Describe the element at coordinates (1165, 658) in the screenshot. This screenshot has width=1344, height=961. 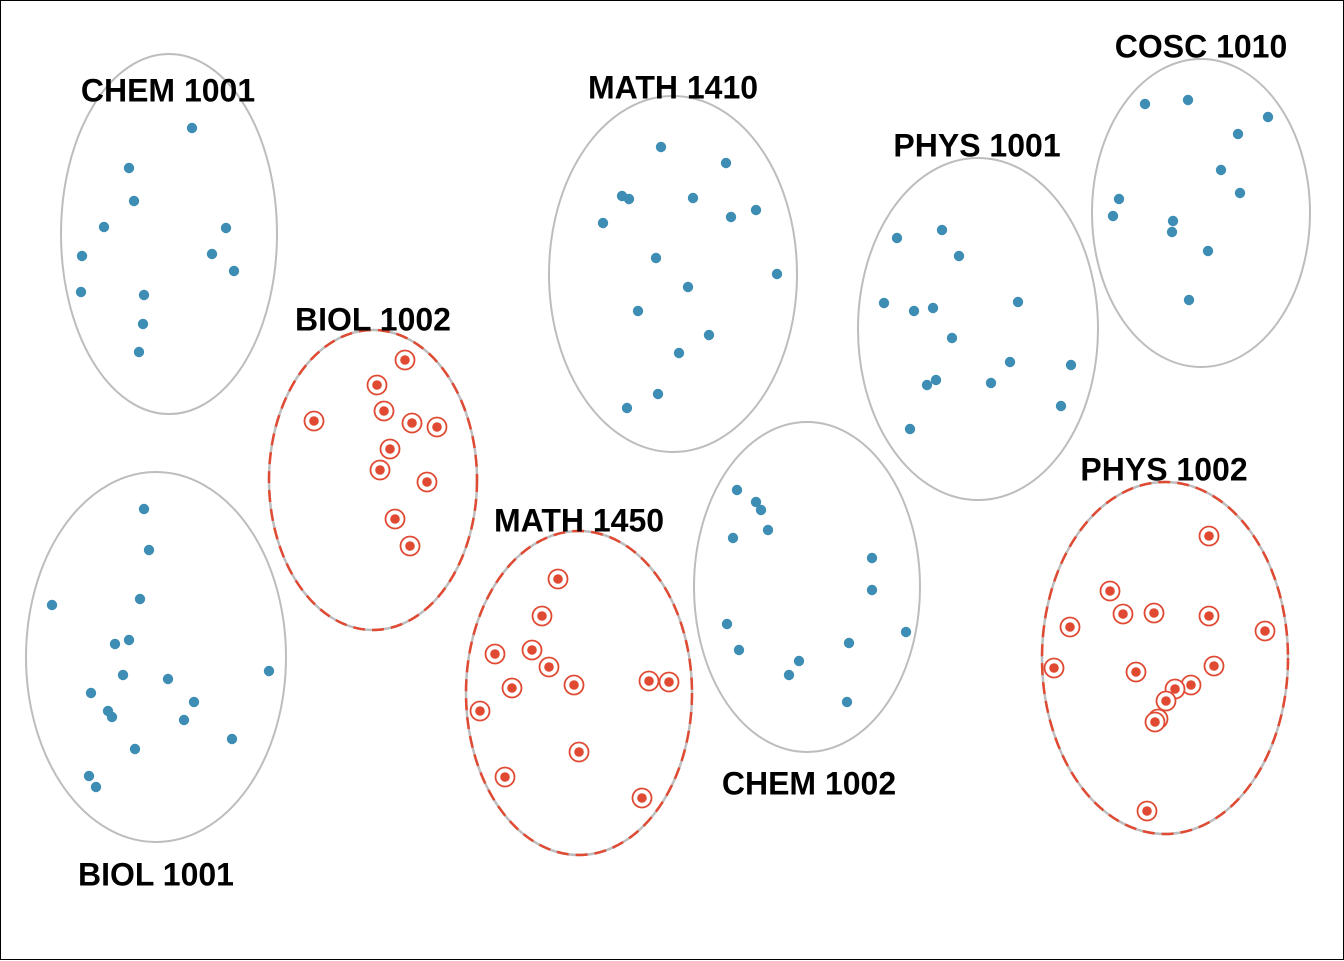
I see `cluster-boundary-sampled` at that location.